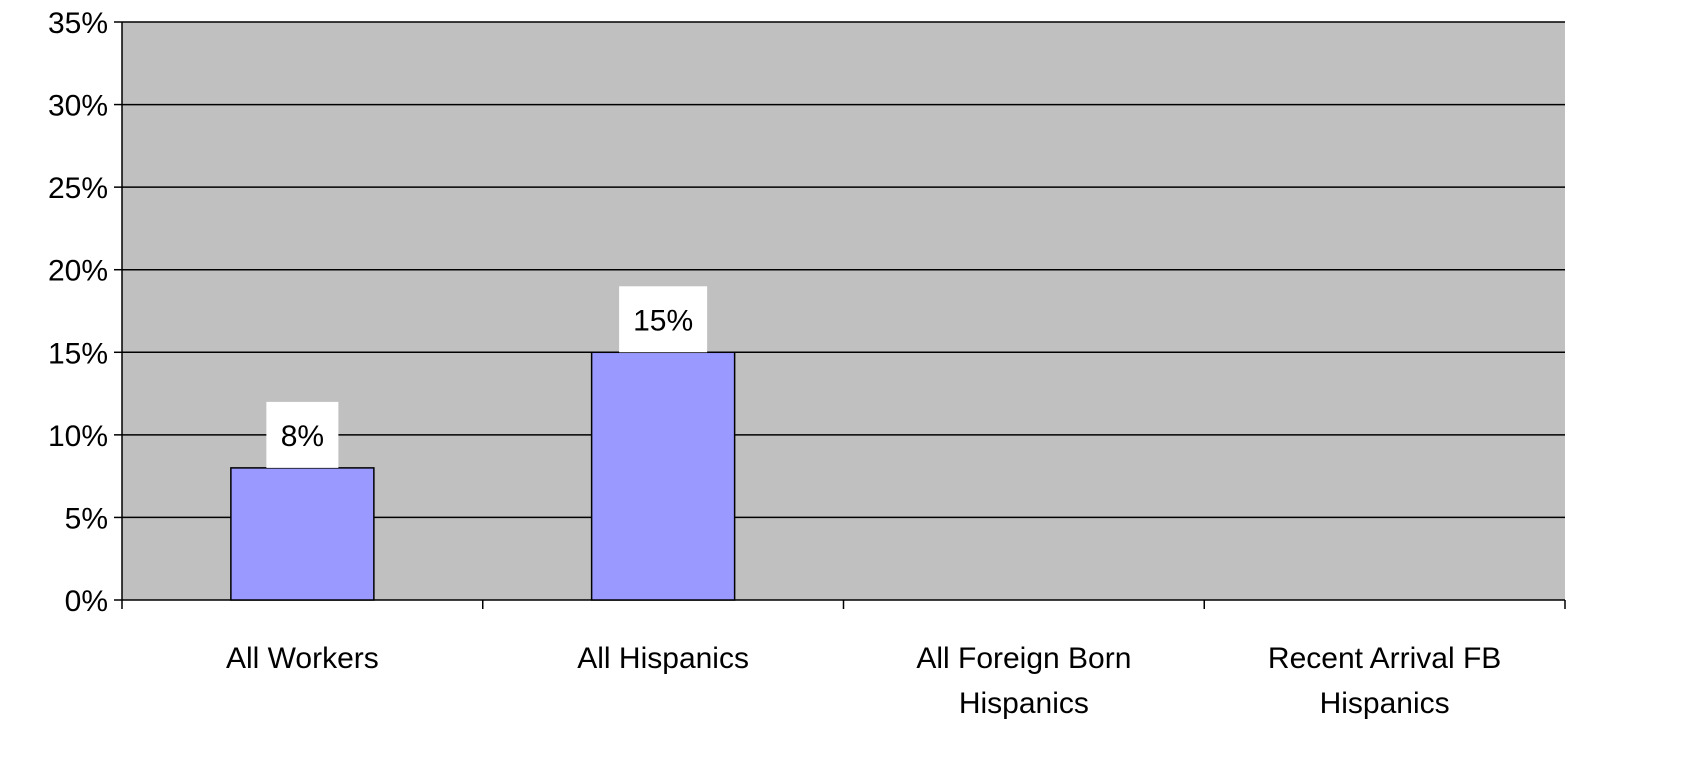 Image resolution: width=1685 pixels, height=775 pixels. Describe the element at coordinates (663, 658) in the screenshot. I see `x-category-label: All Hispanics` at that location.